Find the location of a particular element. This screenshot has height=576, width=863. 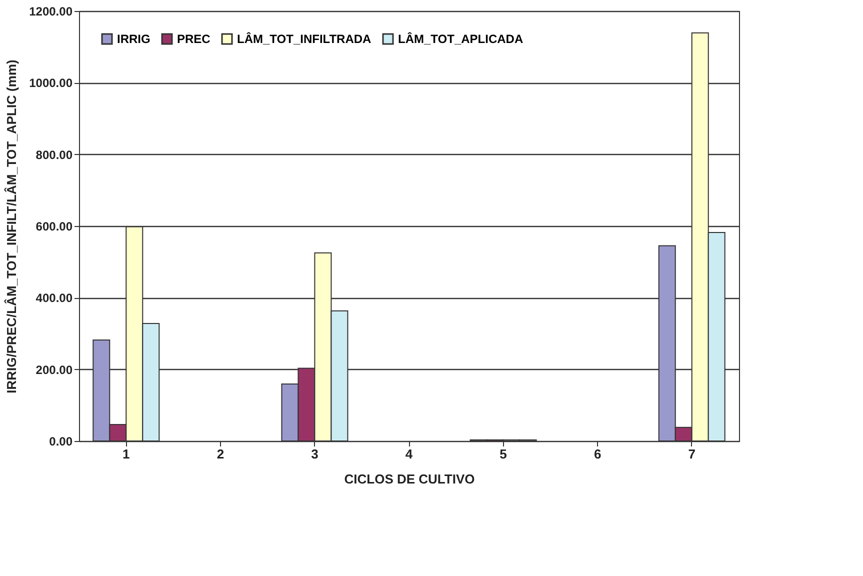

y-tick-label: 1200.00 is located at coordinates (51, 11).